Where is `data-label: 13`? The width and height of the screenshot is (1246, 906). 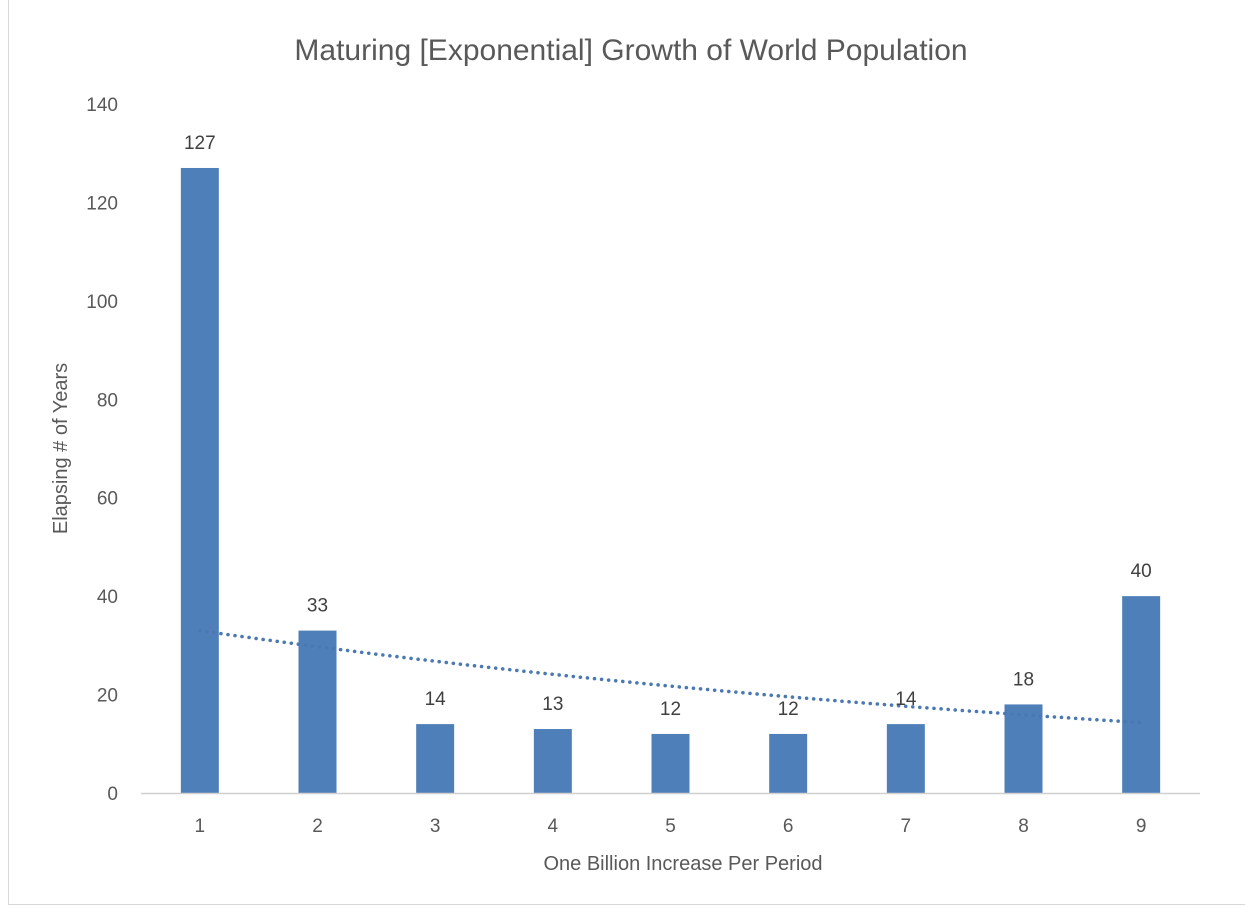
data-label: 13 is located at coordinates (552, 704).